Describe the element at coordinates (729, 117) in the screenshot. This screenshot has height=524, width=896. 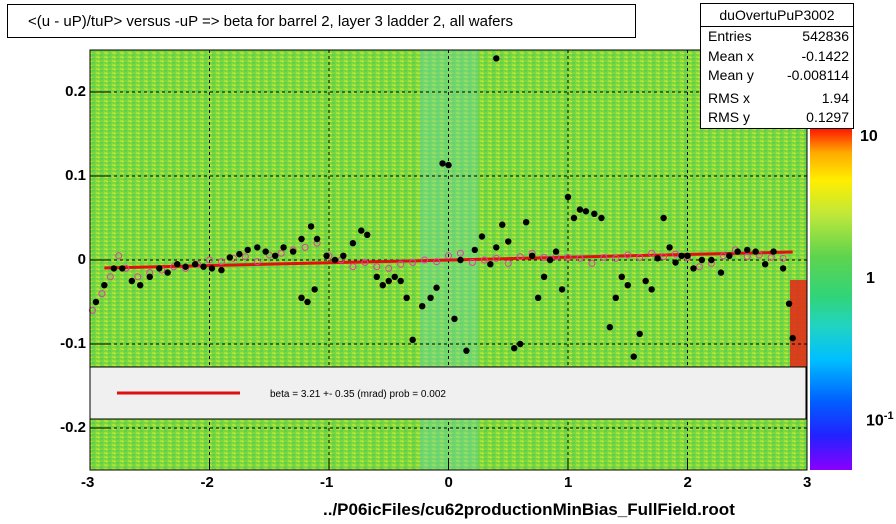
I see `stats-key: RMS y` at that location.